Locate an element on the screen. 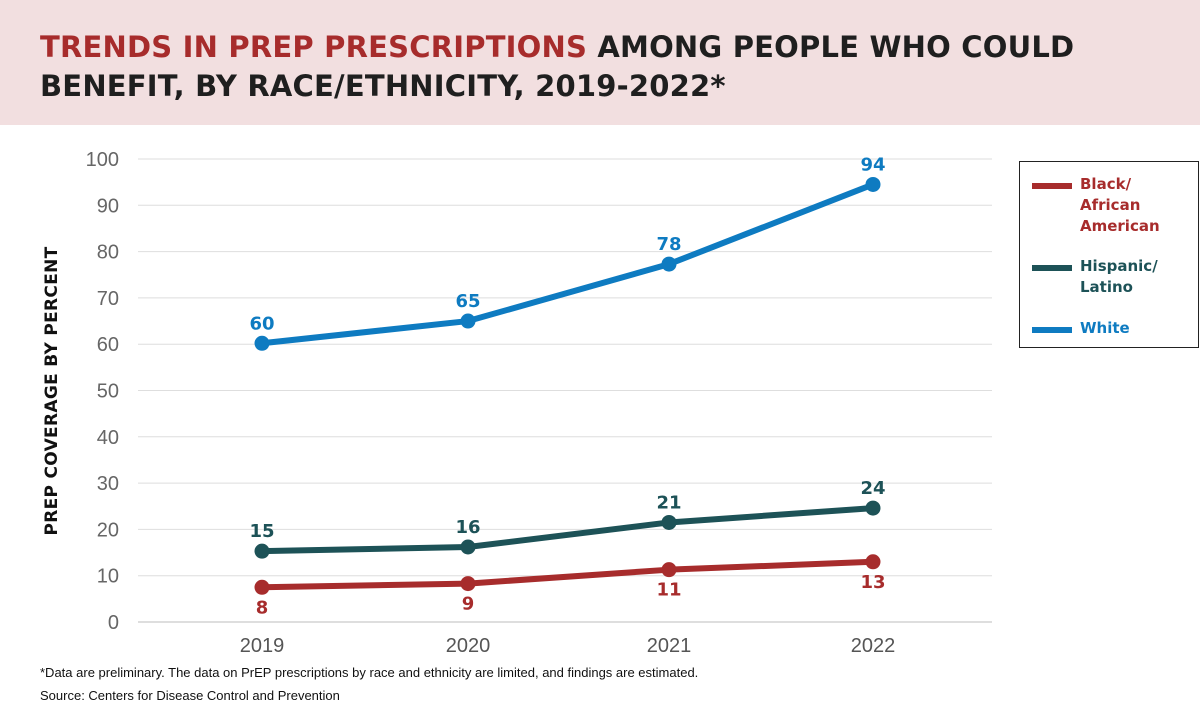  y-axis-label: PREP COVERAGE BY PERCENT is located at coordinates (52, 390).